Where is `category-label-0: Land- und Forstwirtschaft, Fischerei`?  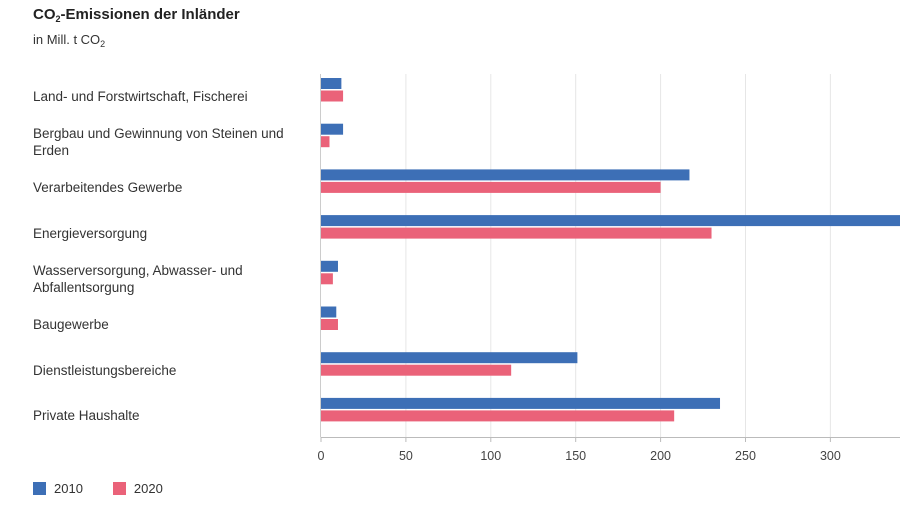 category-label-0: Land- und Forstwirtschaft, Fischerei is located at coordinates (140, 96).